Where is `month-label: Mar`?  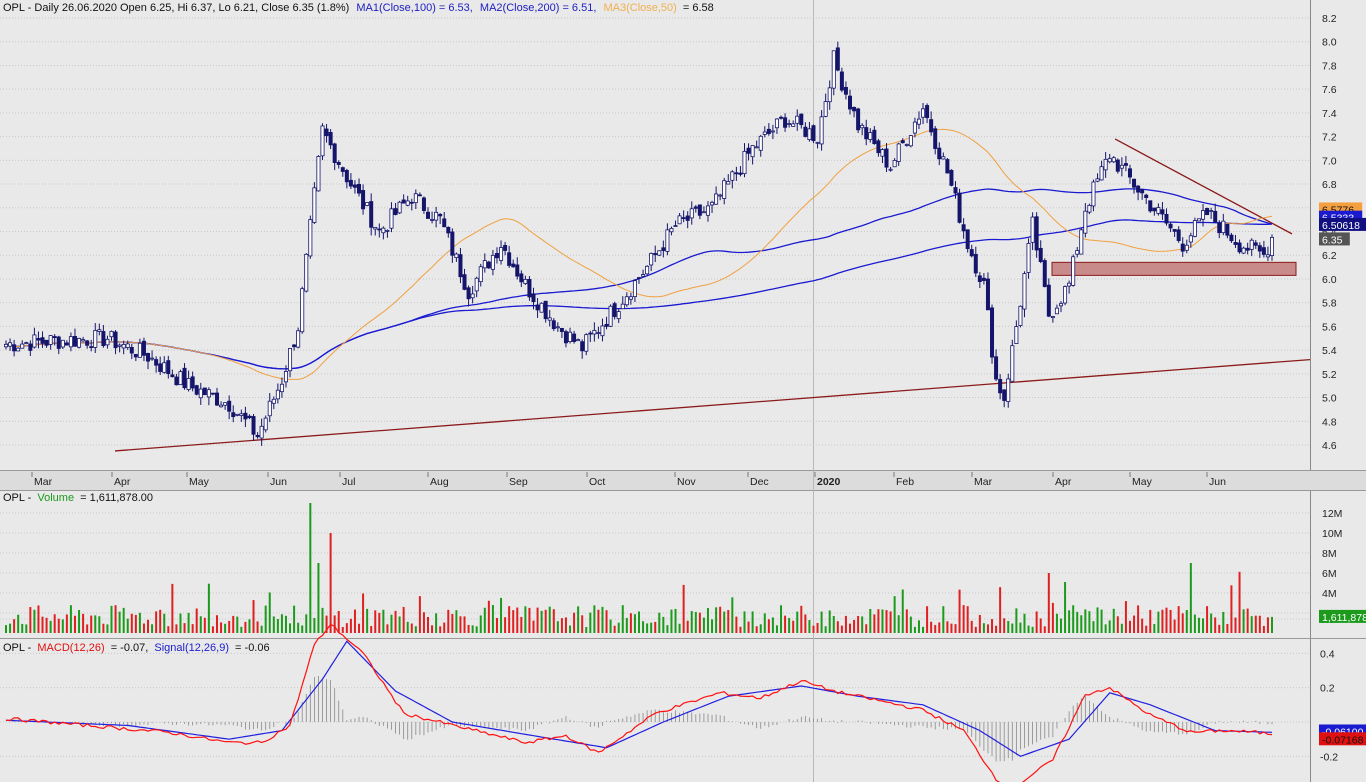
month-label: Mar is located at coordinates (983, 482).